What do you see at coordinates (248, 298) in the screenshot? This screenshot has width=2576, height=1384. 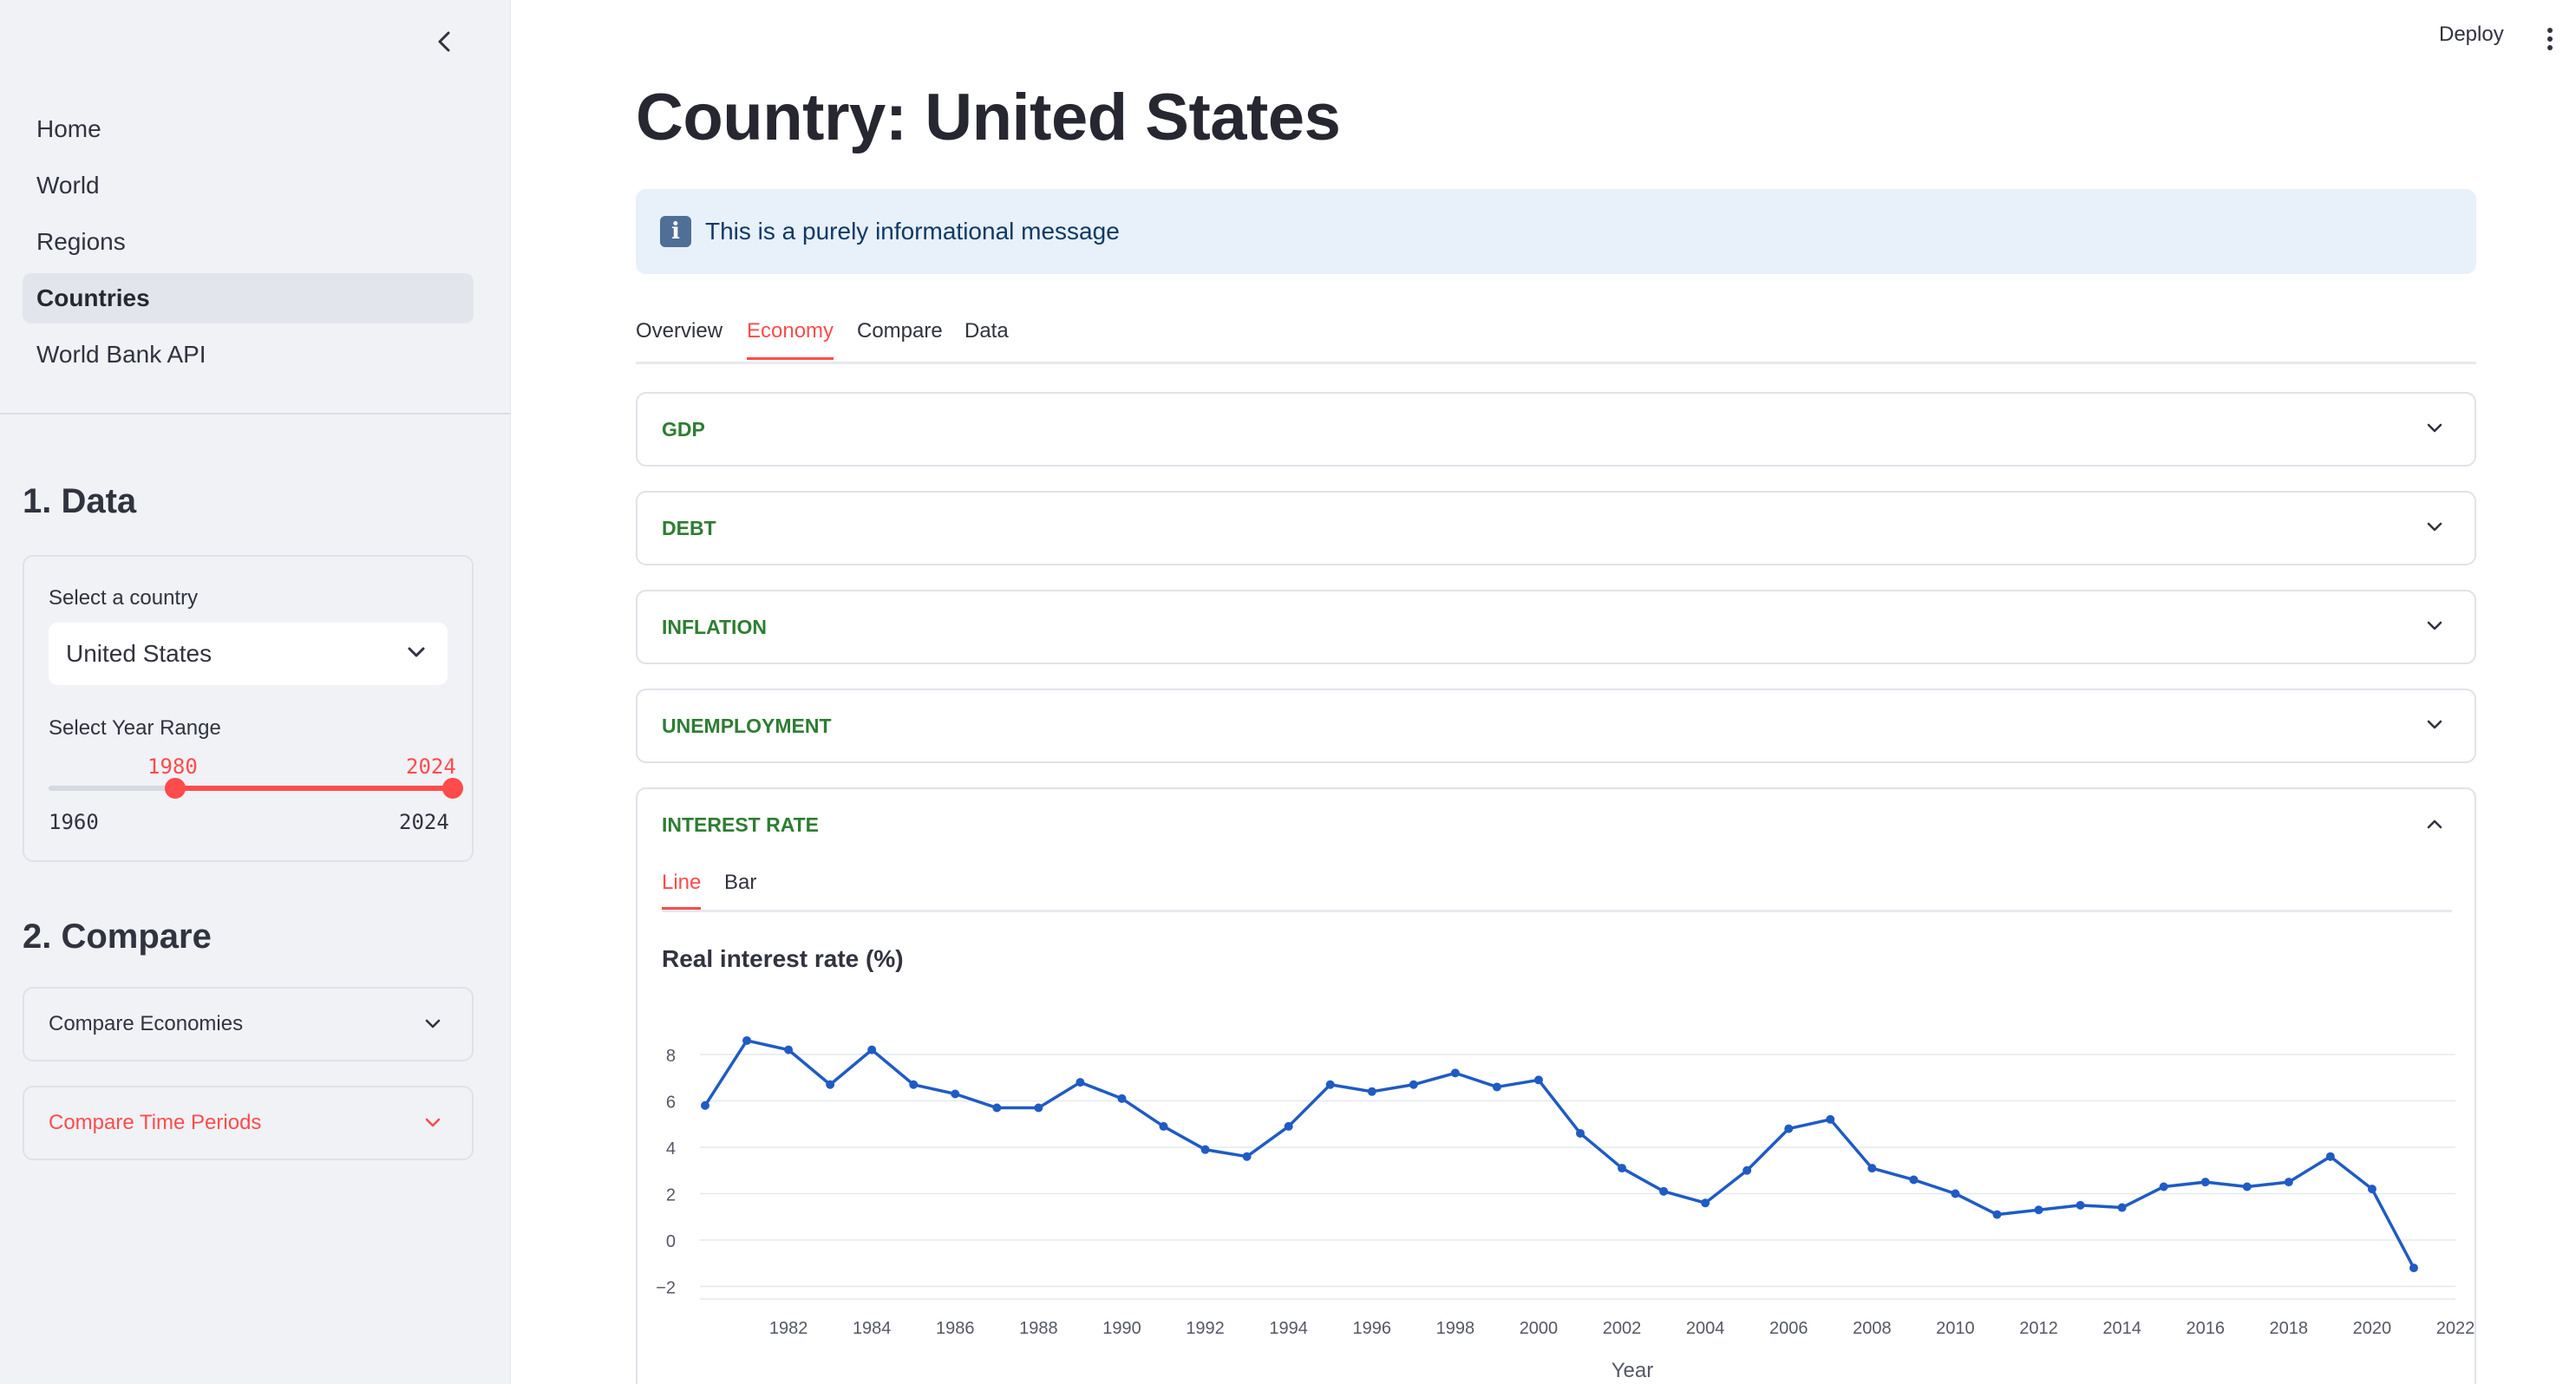 I see `nav-item-countries: Countries` at bounding box center [248, 298].